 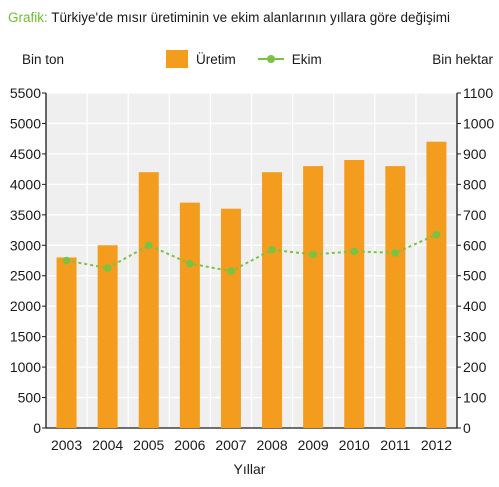 I want to click on bar-2003, so click(x=66, y=342).